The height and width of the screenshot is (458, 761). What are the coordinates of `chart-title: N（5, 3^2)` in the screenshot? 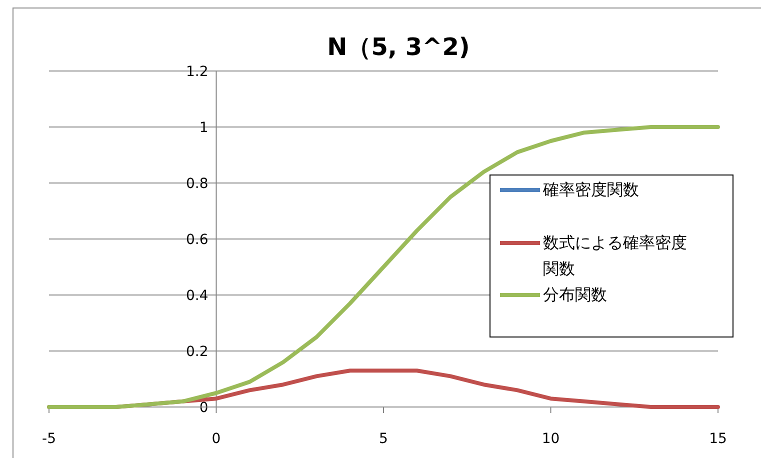 It's located at (398, 47).